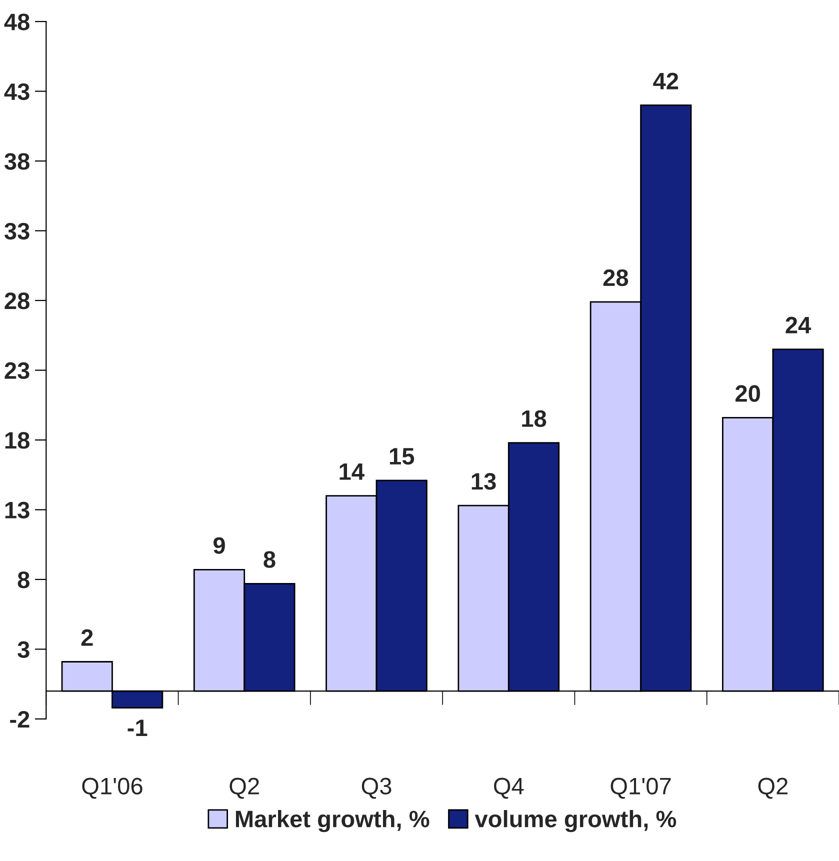 This screenshot has height=861, width=839. I want to click on x-tick-label: Q1'06, so click(112, 788).